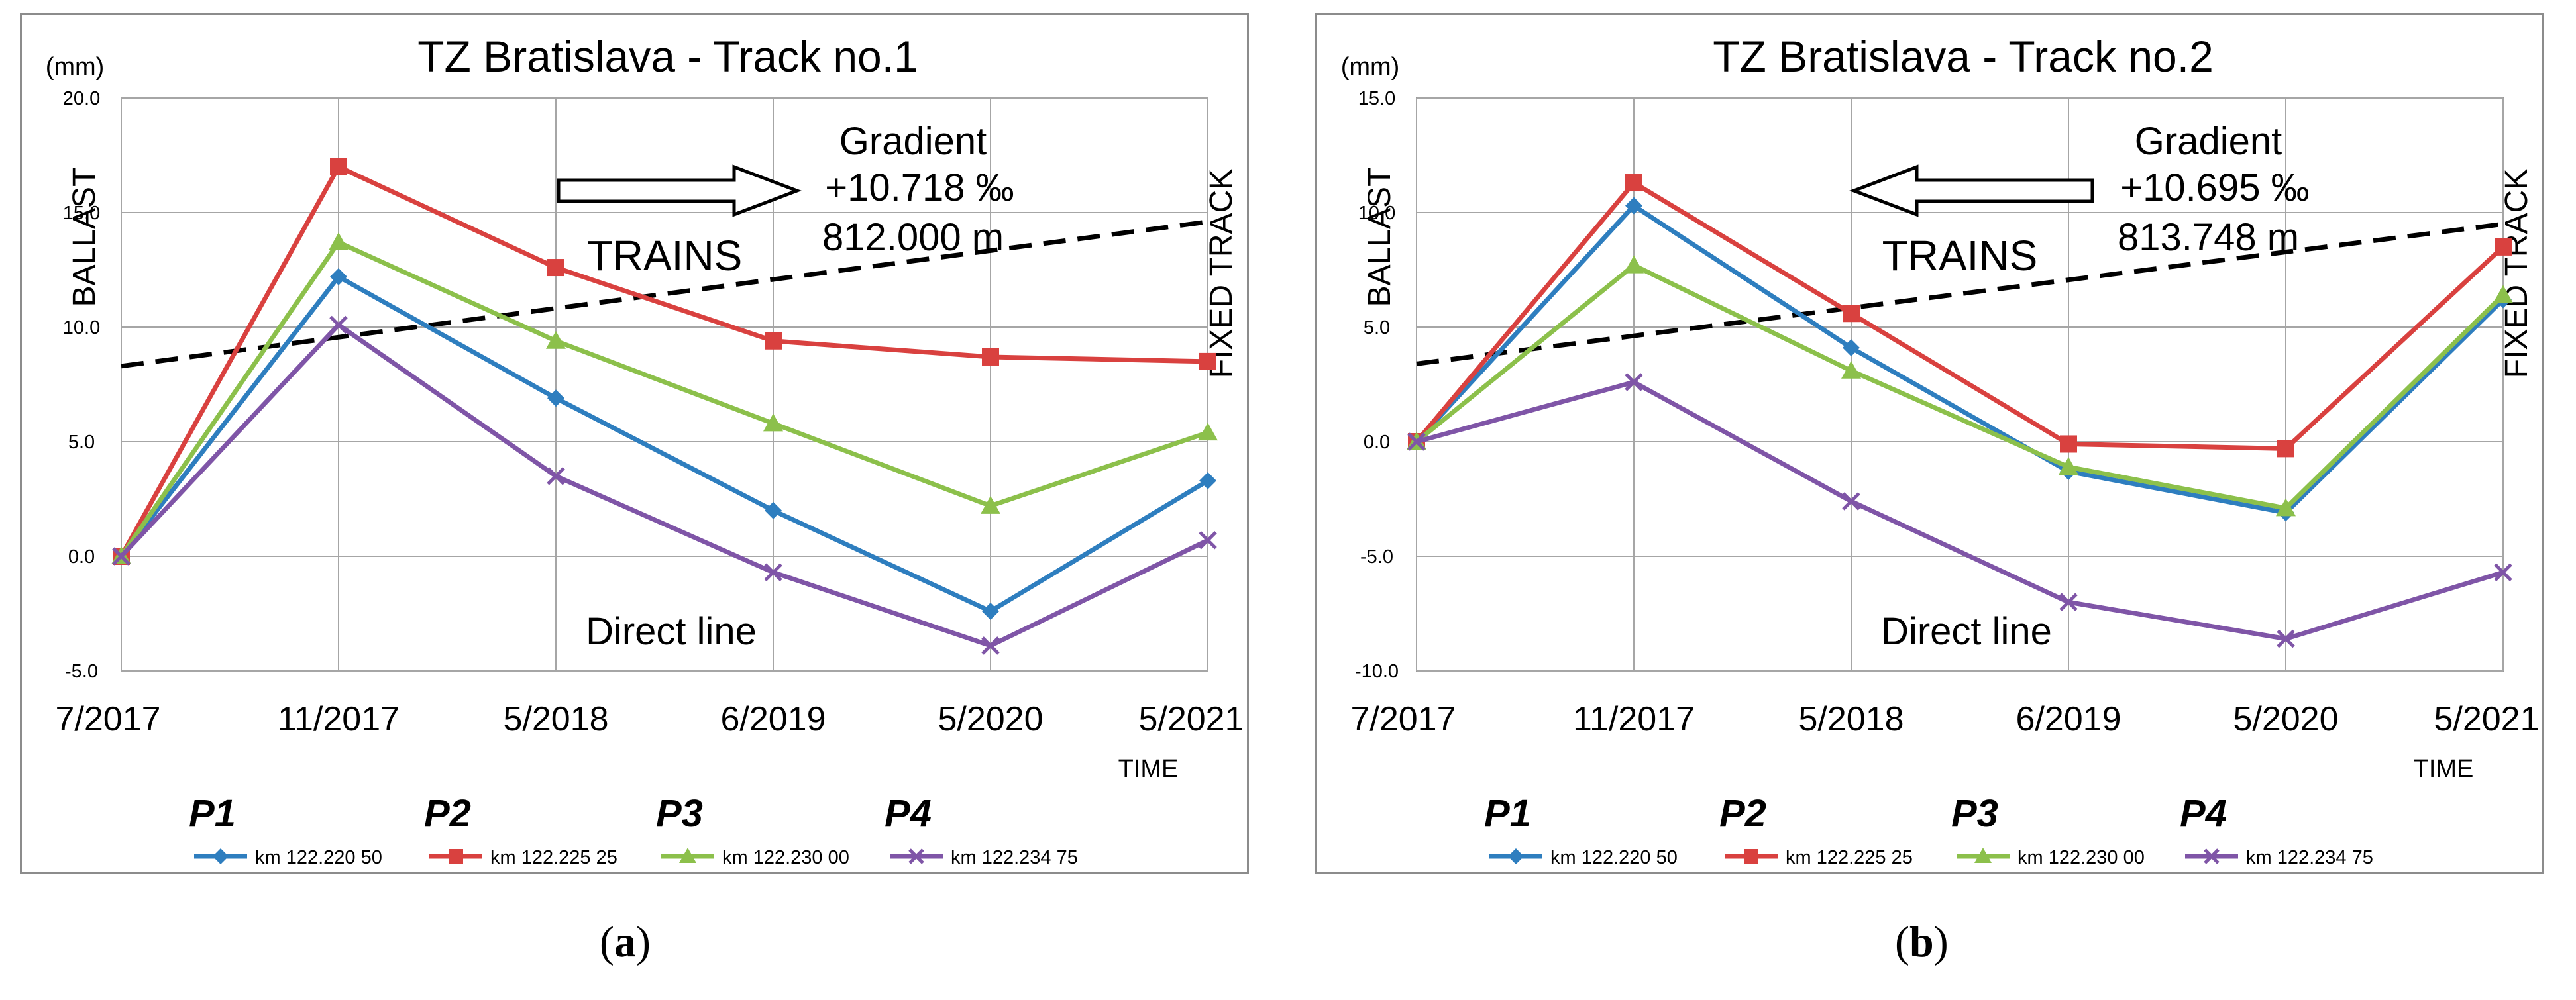  Describe the element at coordinates (671, 632) in the screenshot. I see `direct-line-label: Direct line` at that location.